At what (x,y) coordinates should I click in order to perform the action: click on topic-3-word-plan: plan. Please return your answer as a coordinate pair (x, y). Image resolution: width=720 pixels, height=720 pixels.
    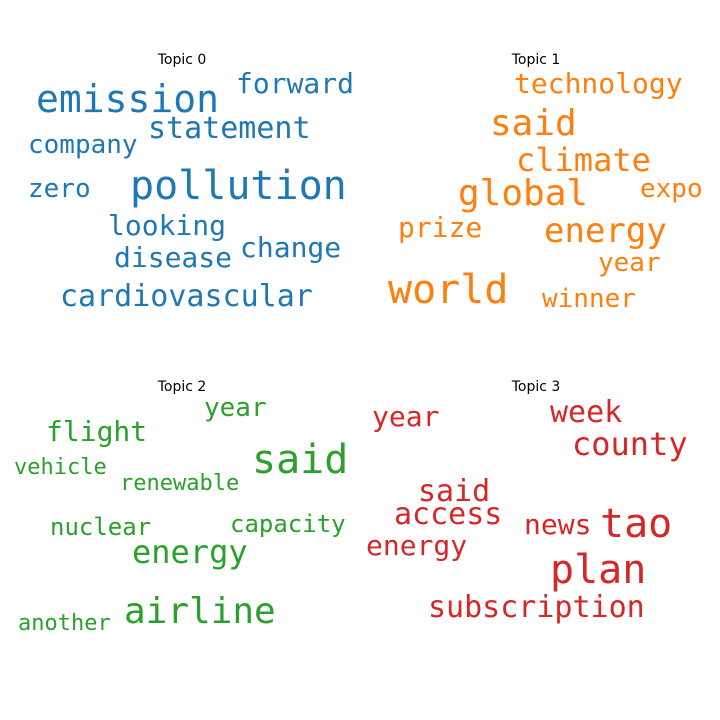
    Looking at the image, I should click on (598, 570).